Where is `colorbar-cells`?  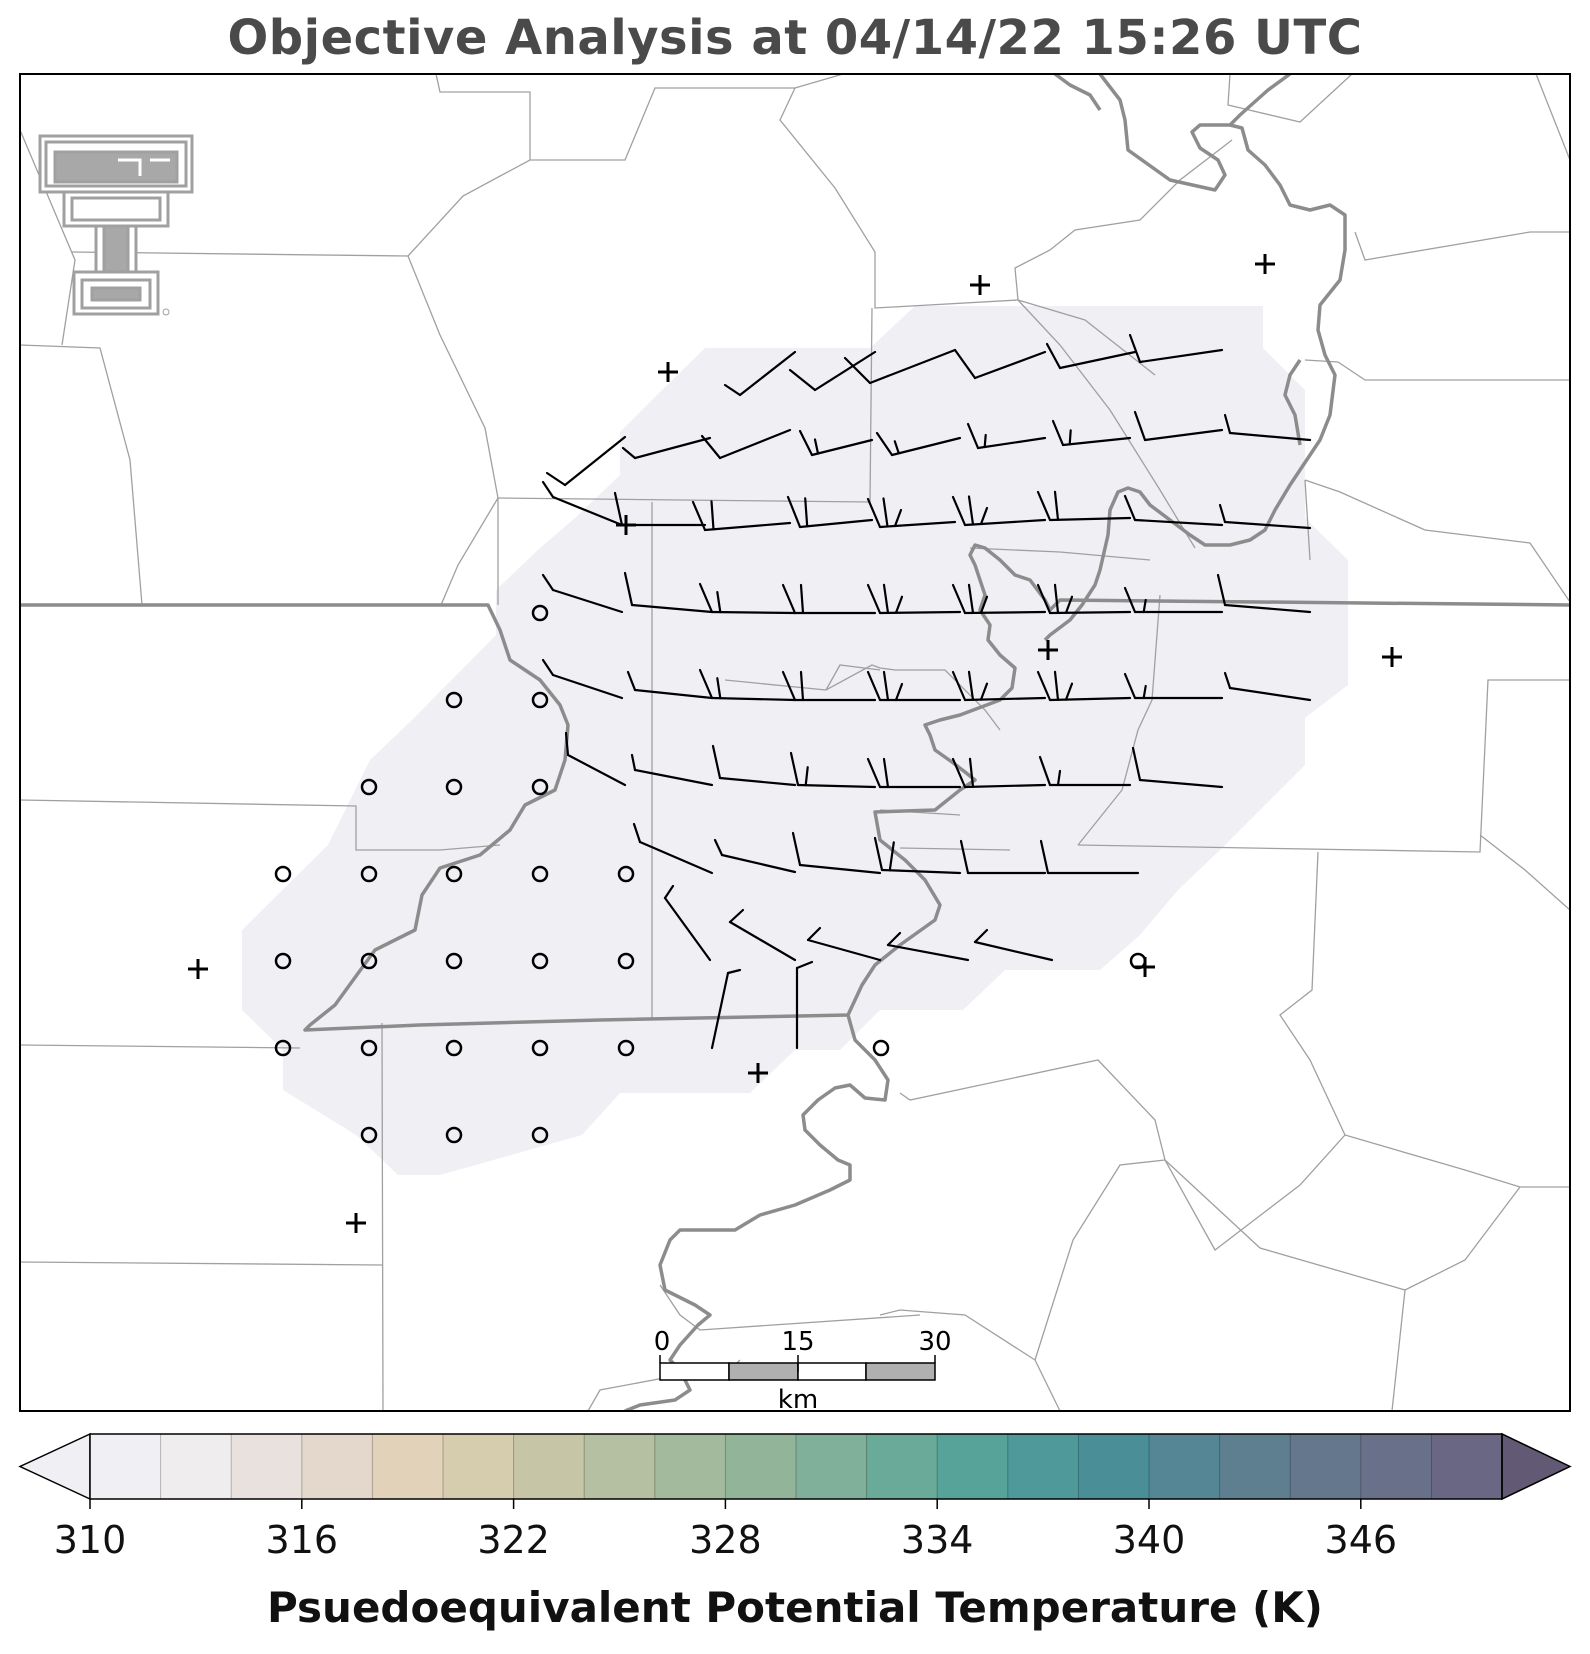 colorbar-cells is located at coordinates (795, 1466).